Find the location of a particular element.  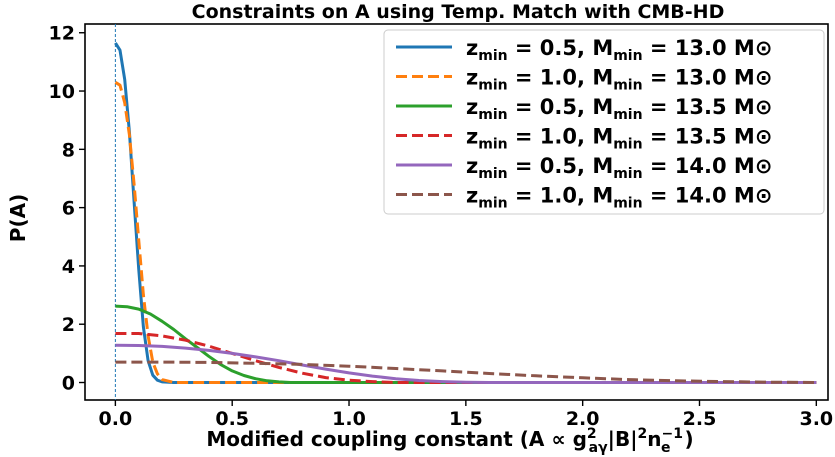

y-tick-label: 6 is located at coordinates (68, 209).